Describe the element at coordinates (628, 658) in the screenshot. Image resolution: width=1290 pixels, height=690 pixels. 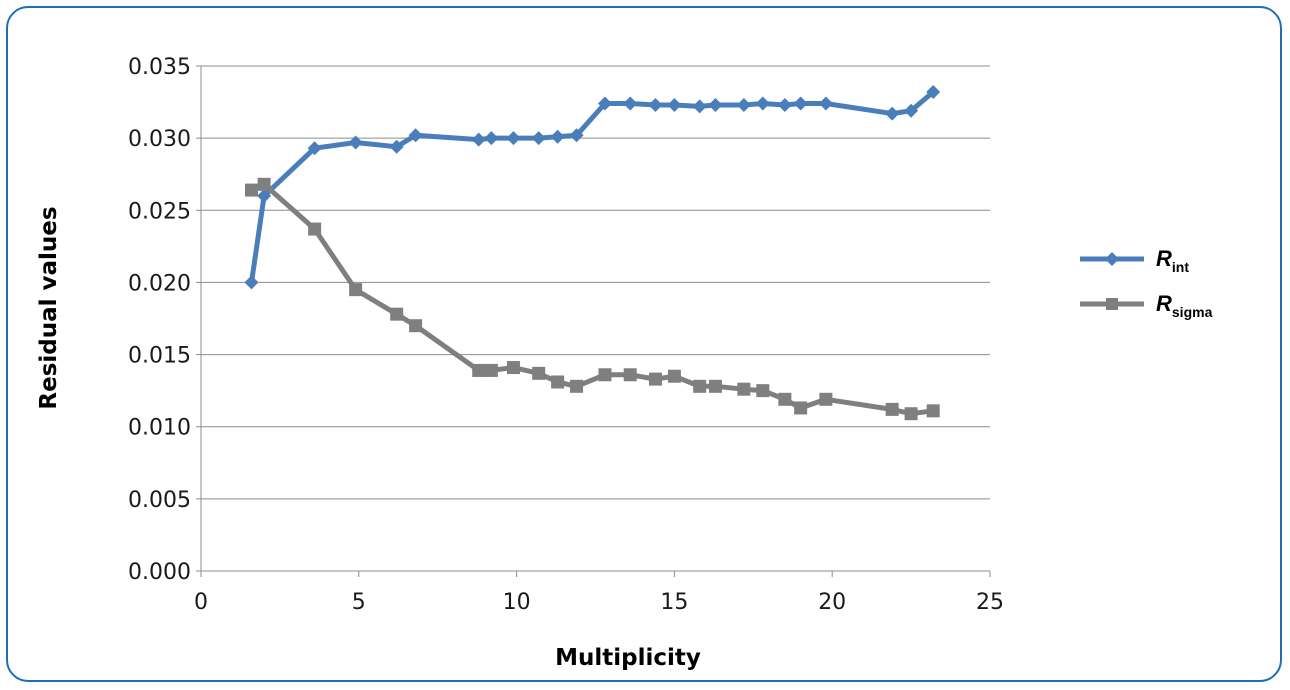
I see `x-axis-title: Multiplicity` at that location.